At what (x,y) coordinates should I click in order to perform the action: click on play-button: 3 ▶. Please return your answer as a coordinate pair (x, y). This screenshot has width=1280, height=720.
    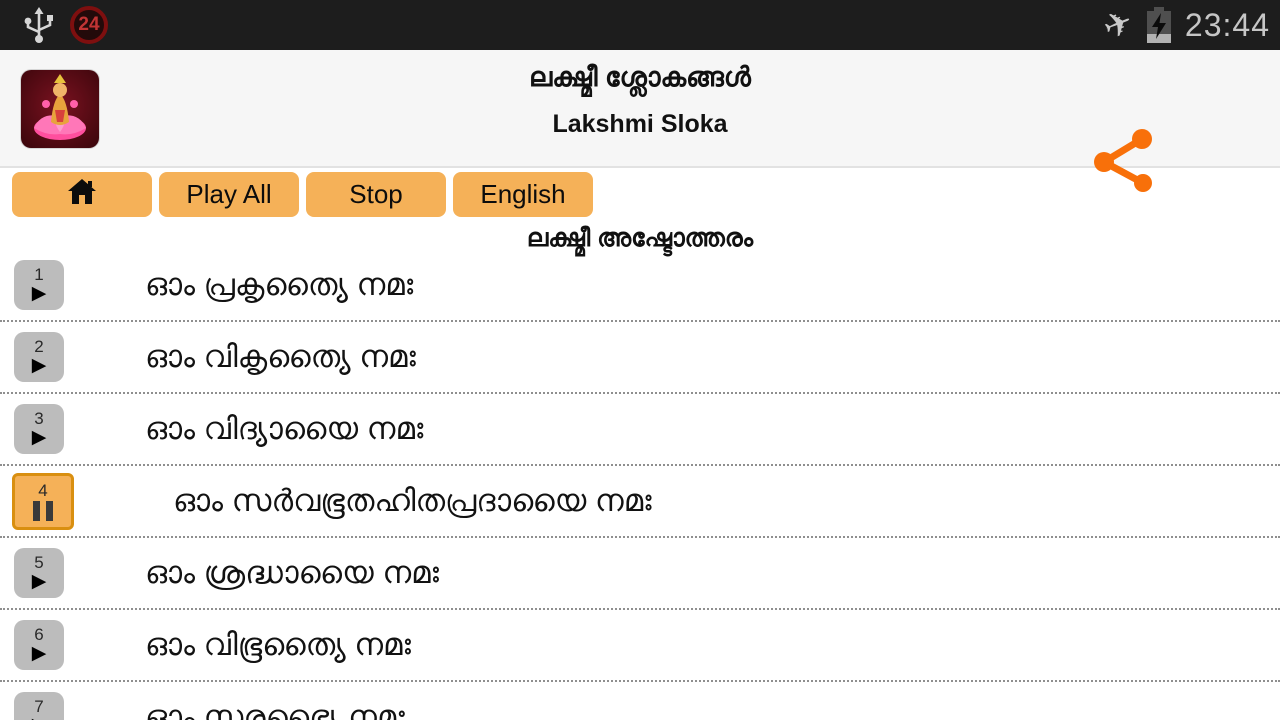
    Looking at the image, I should click on (39, 429).